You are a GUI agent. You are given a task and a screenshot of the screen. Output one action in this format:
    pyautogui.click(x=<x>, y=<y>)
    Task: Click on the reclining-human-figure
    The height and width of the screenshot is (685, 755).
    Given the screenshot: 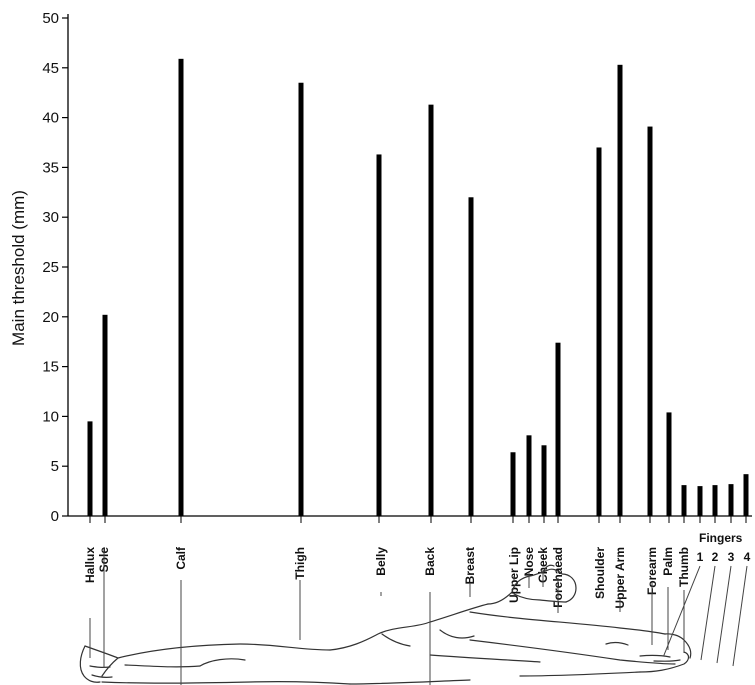 What is the action you would take?
    pyautogui.click(x=385, y=624)
    